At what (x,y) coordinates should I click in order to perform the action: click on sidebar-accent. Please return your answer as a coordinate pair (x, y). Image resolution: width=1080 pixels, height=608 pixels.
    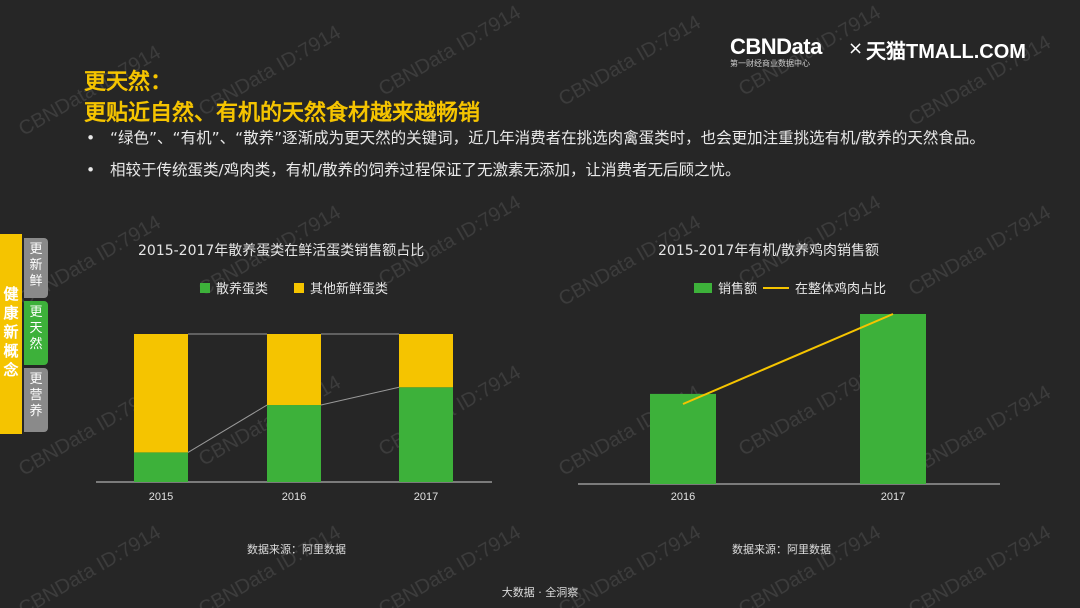
    Looking at the image, I should click on (11, 334).